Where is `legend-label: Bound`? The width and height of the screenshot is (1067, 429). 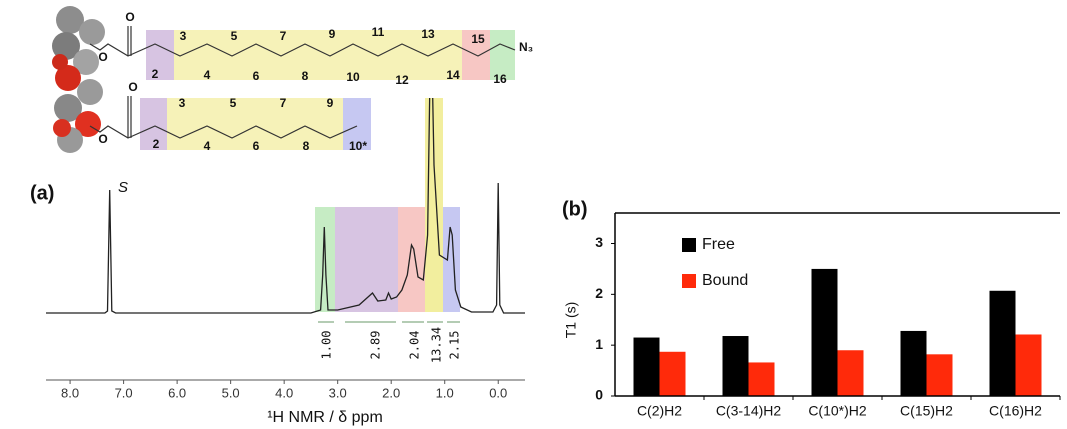 legend-label: Bound is located at coordinates (725, 280).